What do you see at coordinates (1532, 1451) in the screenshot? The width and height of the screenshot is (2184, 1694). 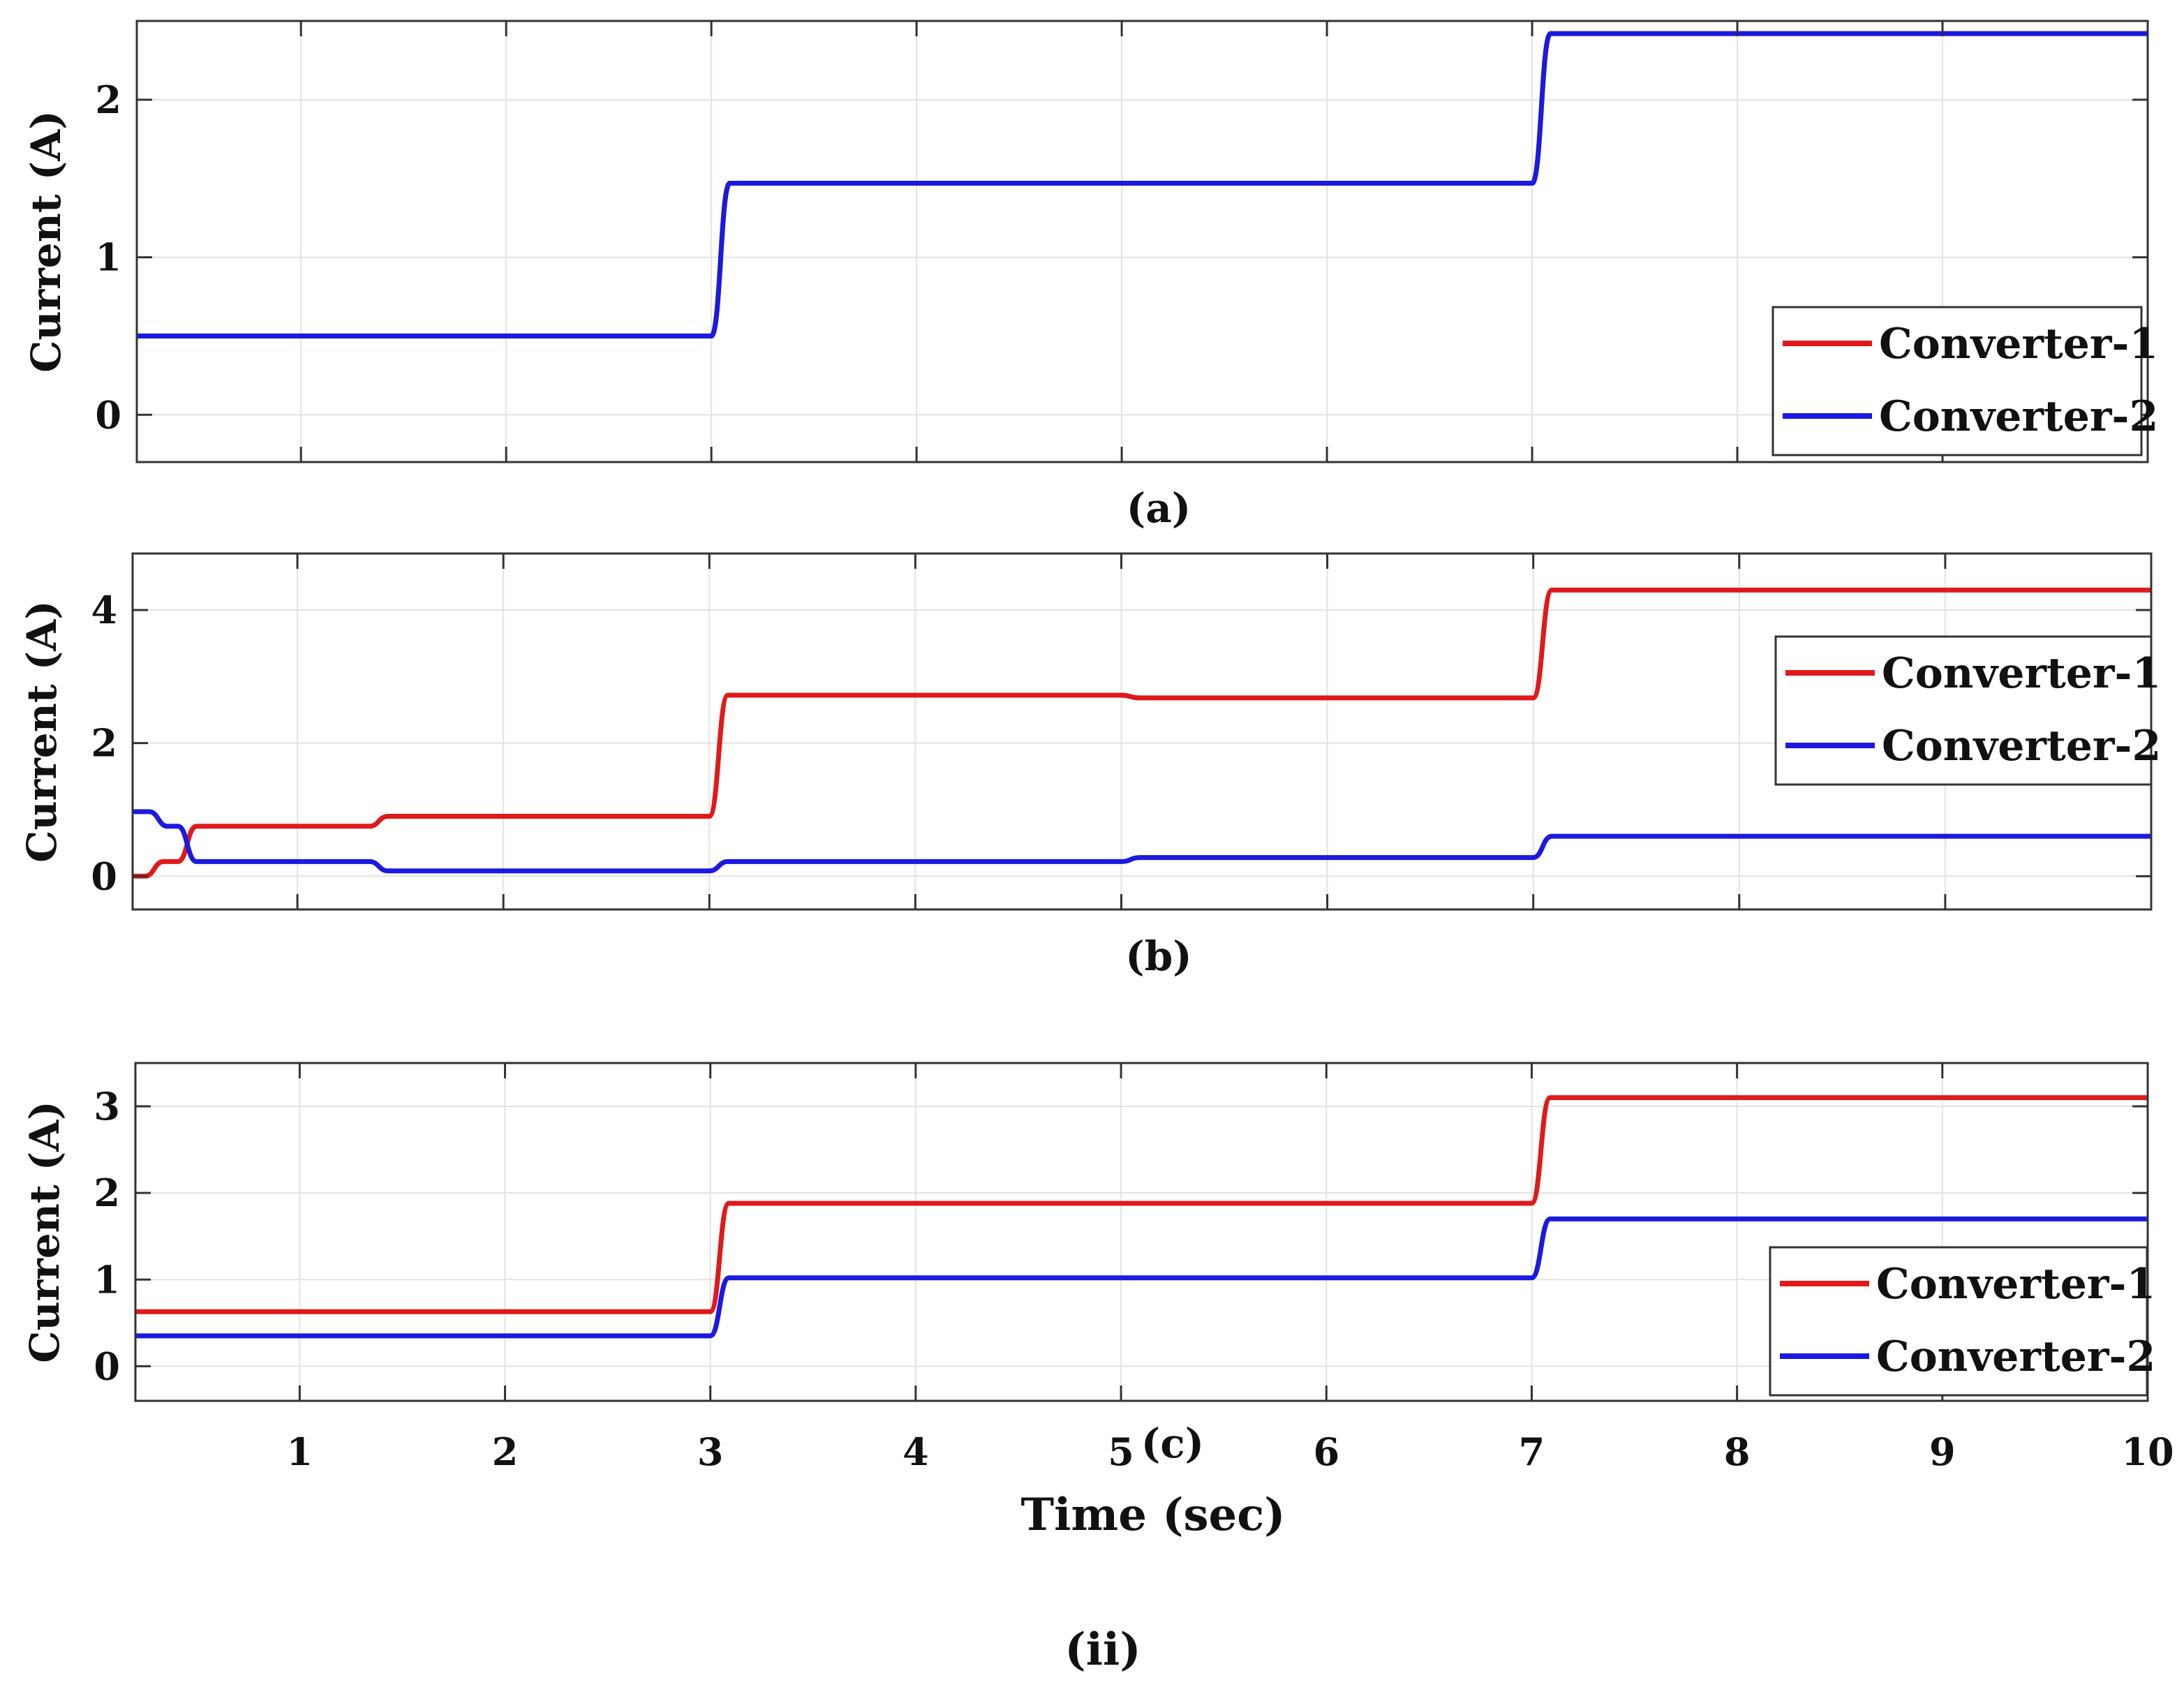 I see `x-tick-label: 7` at bounding box center [1532, 1451].